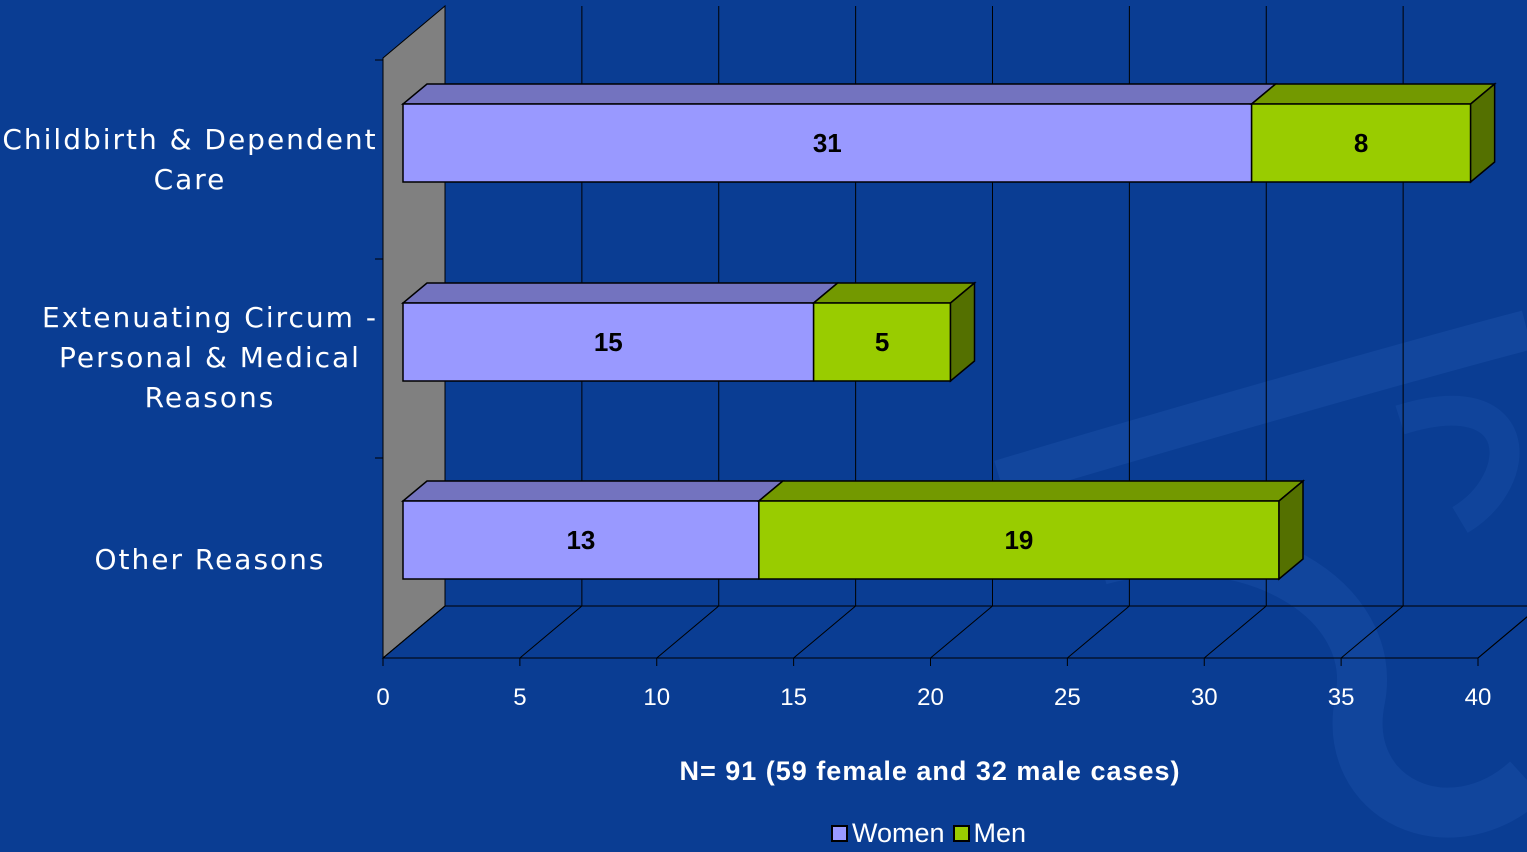  What do you see at coordinates (763, 833) in the screenshot?
I see `legend: Women Men` at bounding box center [763, 833].